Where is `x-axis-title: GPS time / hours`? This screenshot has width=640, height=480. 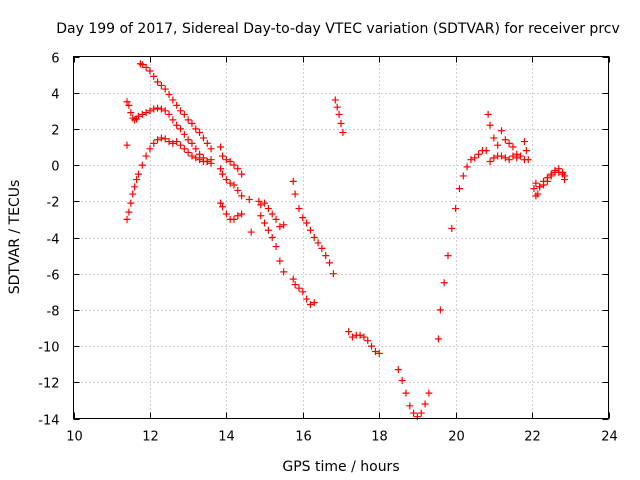 x-axis-title: GPS time / hours is located at coordinates (340, 467).